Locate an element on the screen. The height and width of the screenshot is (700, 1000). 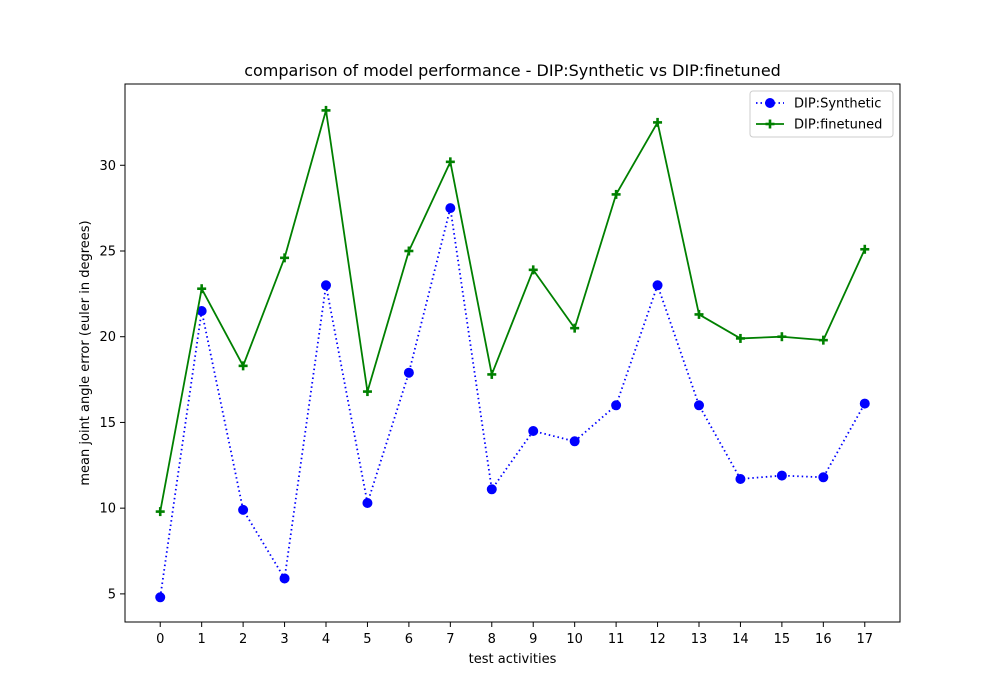
x-tick-label: 3 is located at coordinates (284, 639).